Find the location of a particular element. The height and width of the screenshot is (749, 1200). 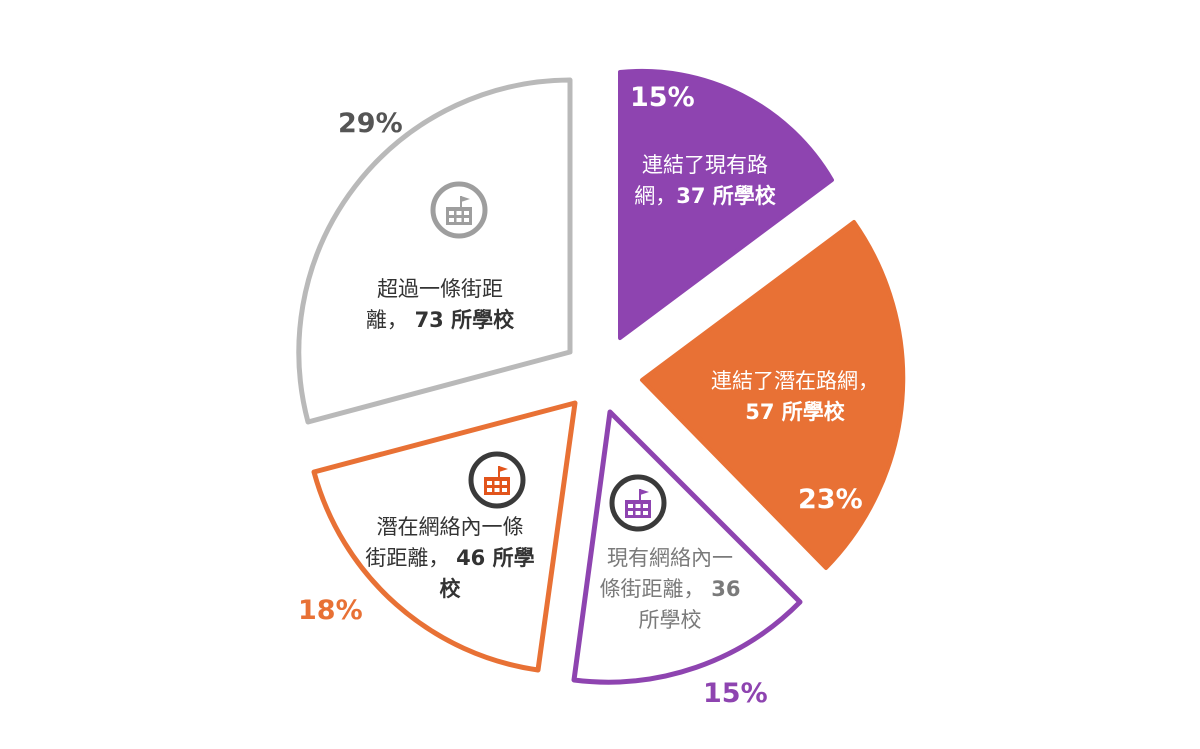

slice-label-line: 條街距離， 36 is located at coordinates (670, 589).